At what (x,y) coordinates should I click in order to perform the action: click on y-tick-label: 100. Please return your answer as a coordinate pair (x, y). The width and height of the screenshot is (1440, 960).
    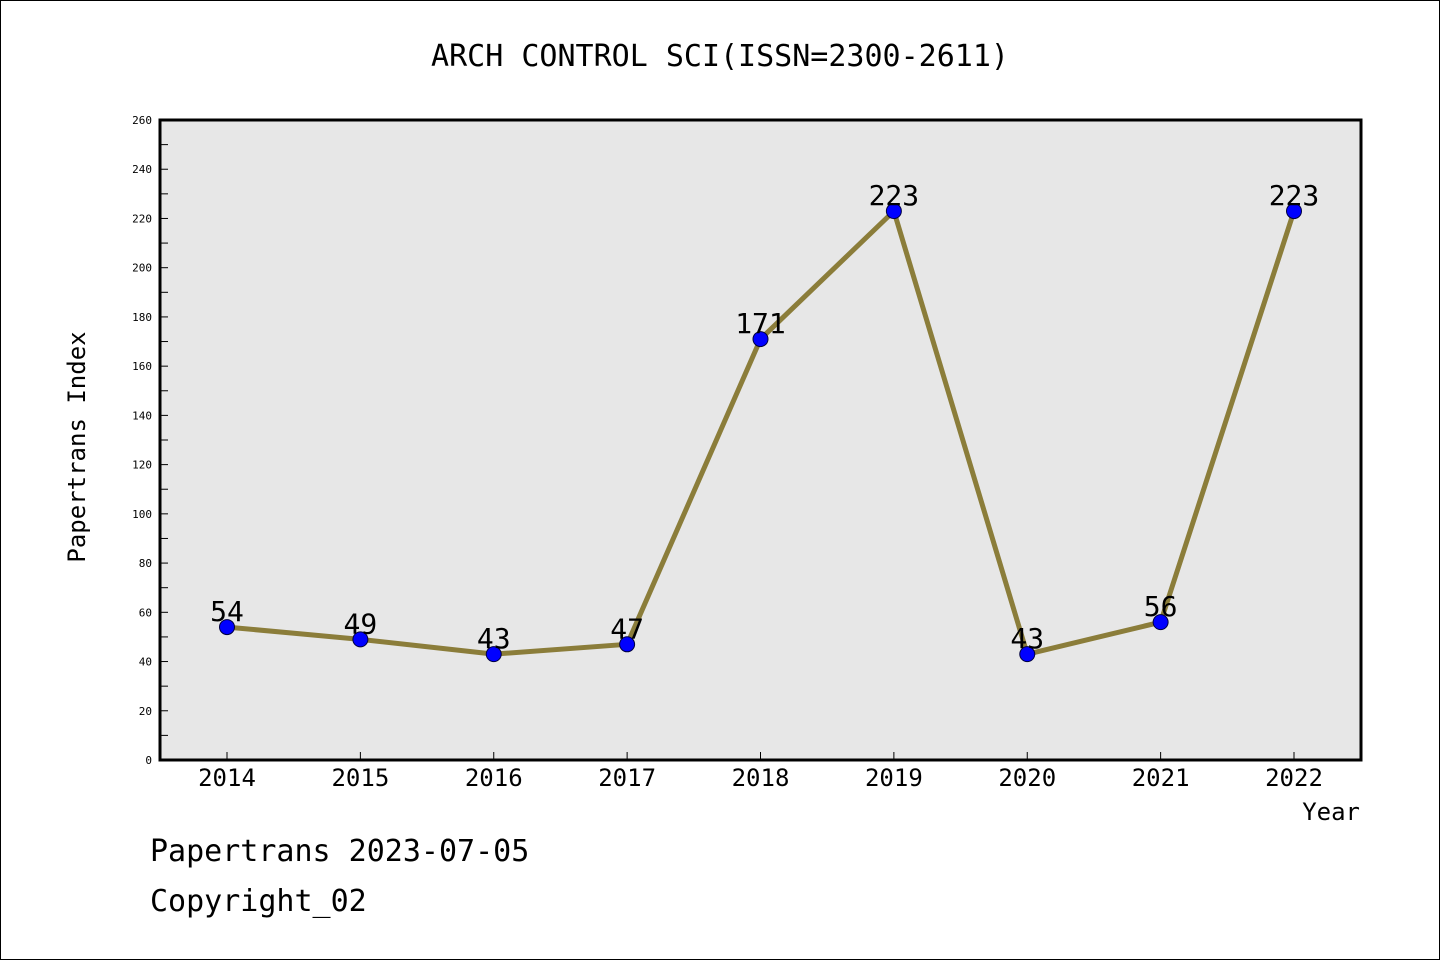
    Looking at the image, I should click on (142, 514).